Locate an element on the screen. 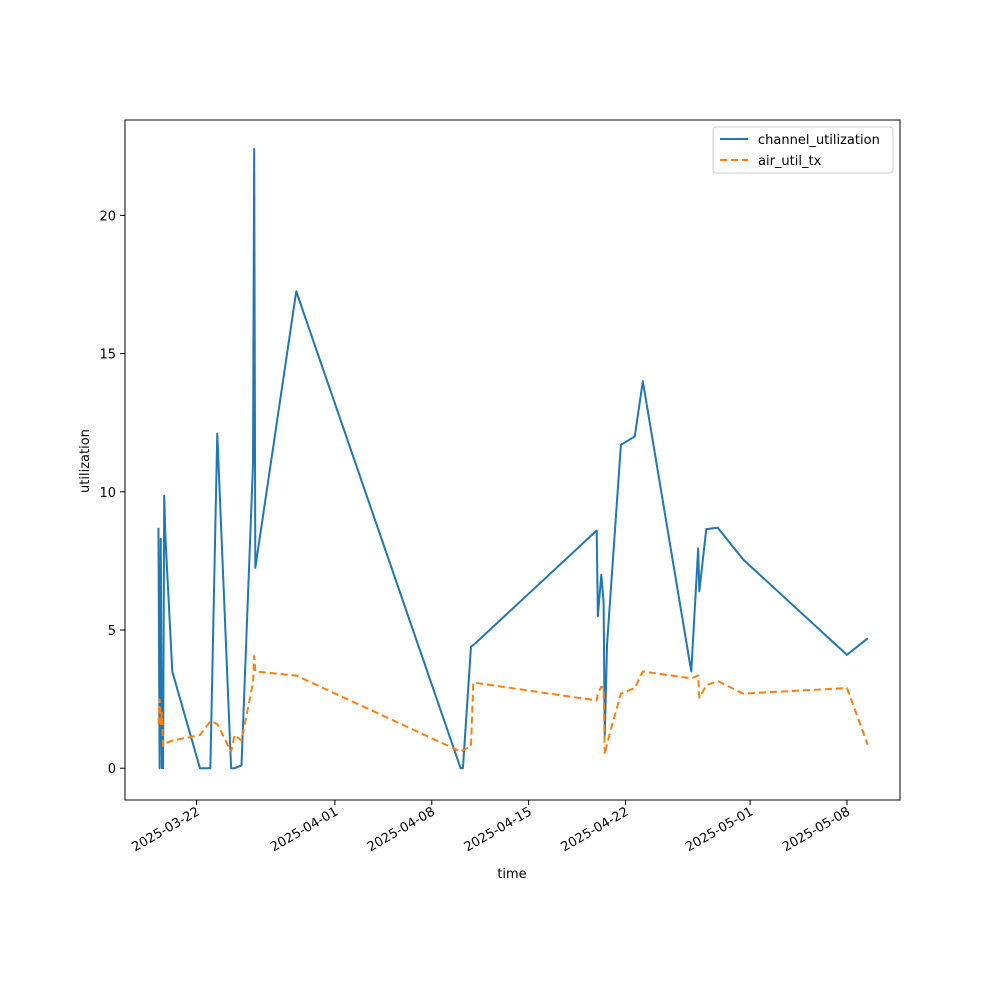 The width and height of the screenshot is (1000, 1005). y-axis-title: utilization is located at coordinates (85, 461).